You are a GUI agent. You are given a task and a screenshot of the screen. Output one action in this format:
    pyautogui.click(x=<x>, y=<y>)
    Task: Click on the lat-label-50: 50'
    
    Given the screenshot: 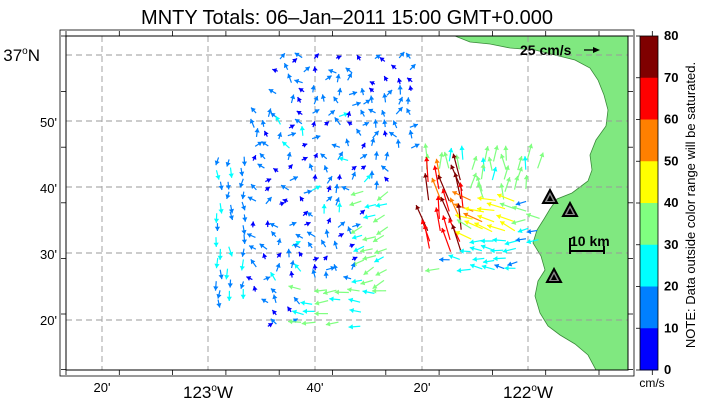 What is the action you would take?
    pyautogui.click(x=48, y=122)
    